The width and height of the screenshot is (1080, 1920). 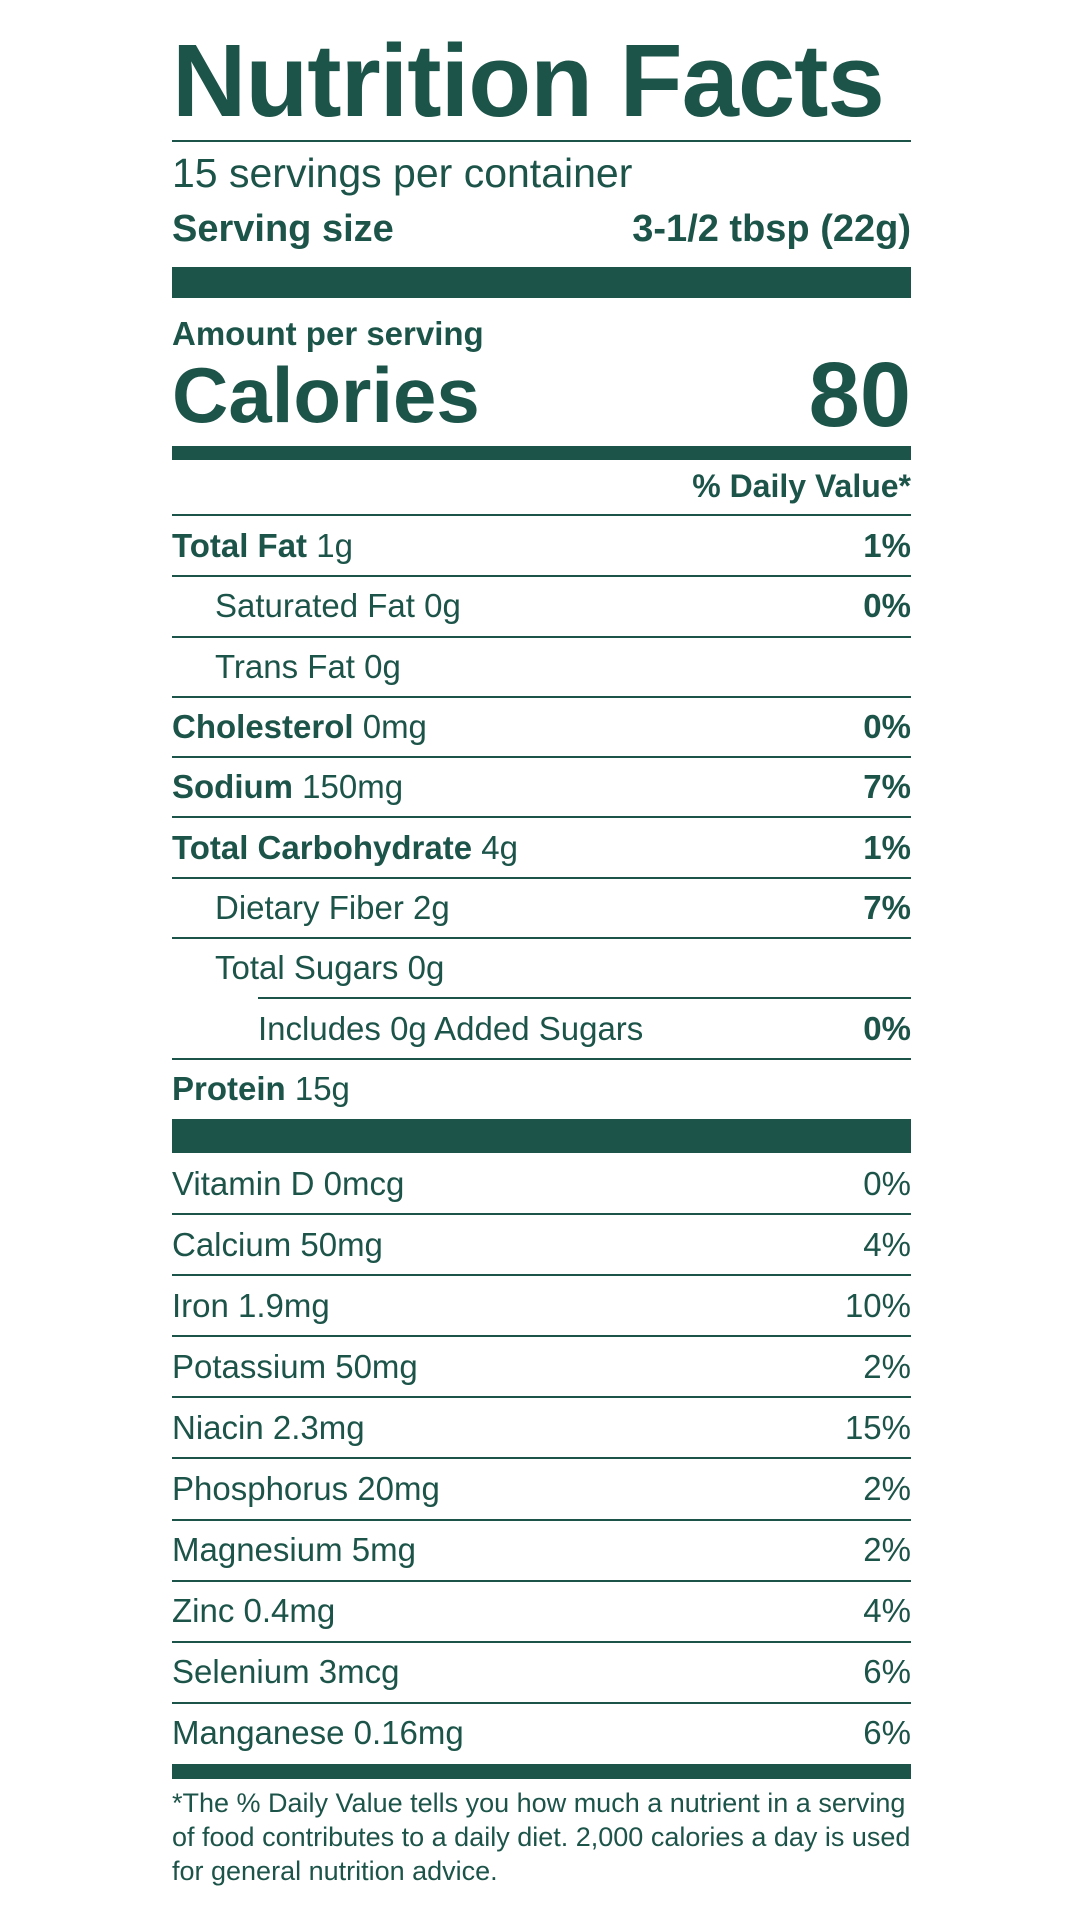 I want to click on vitamin-name: Phosphorus 20mg, so click(x=306, y=1489).